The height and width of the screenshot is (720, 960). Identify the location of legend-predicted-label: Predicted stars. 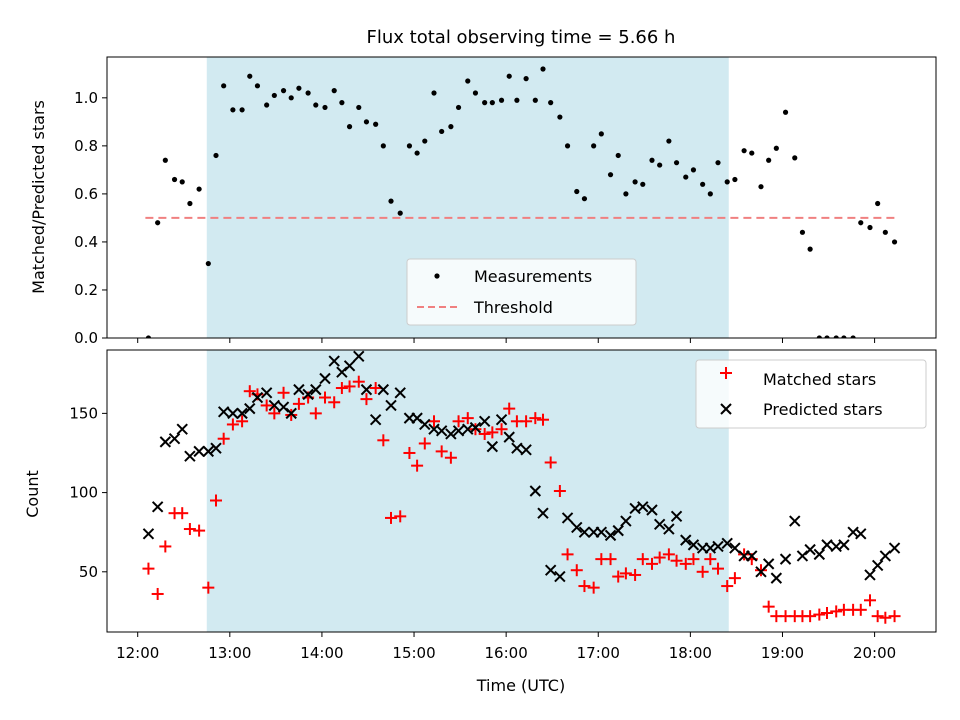
(823, 409).